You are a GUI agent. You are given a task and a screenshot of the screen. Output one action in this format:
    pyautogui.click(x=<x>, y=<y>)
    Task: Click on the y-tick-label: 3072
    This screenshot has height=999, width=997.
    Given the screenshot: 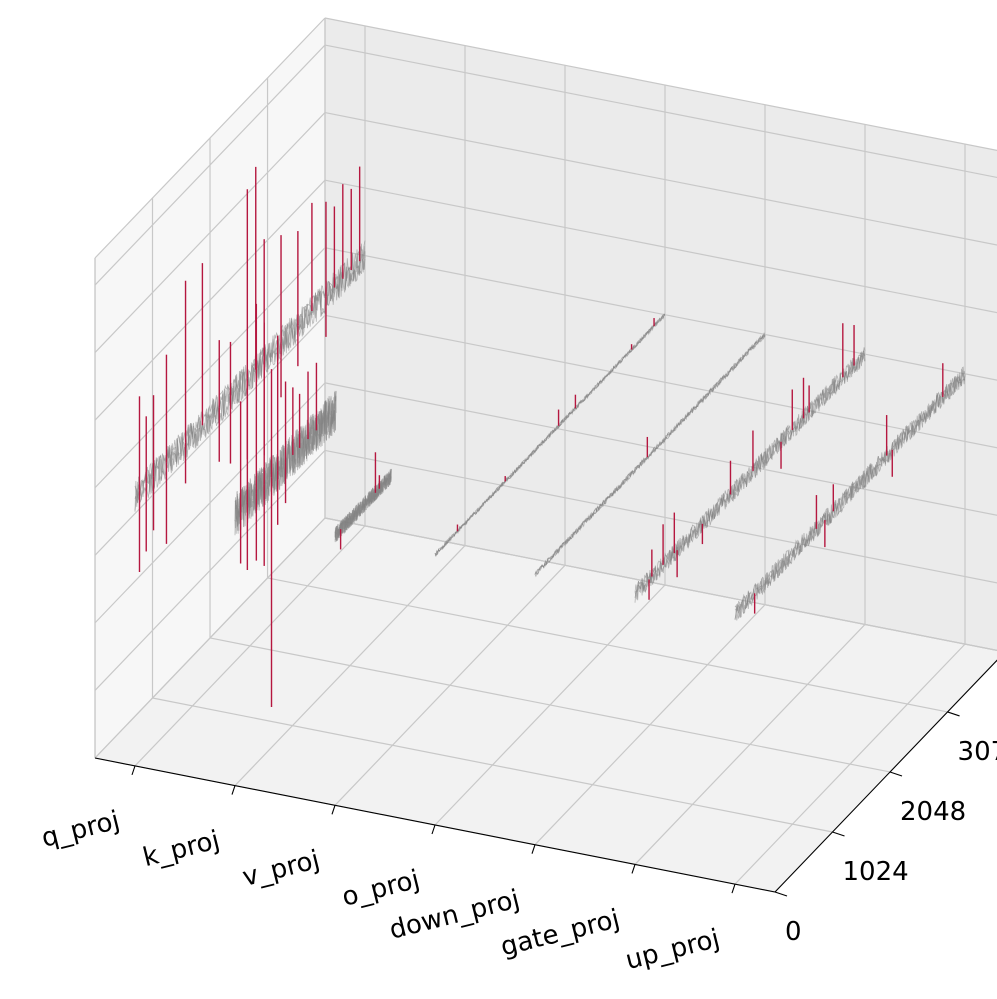 What is the action you would take?
    pyautogui.click(x=977, y=752)
    